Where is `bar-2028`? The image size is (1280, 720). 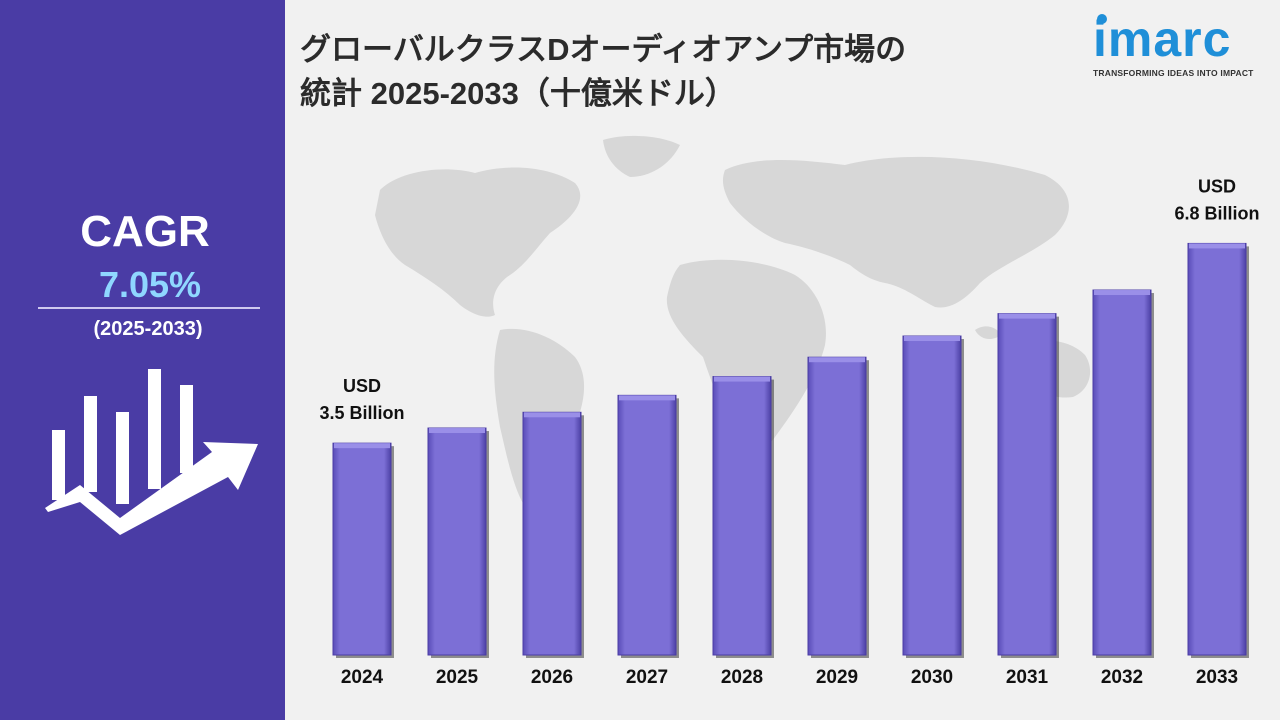 bar-2028 is located at coordinates (743, 517).